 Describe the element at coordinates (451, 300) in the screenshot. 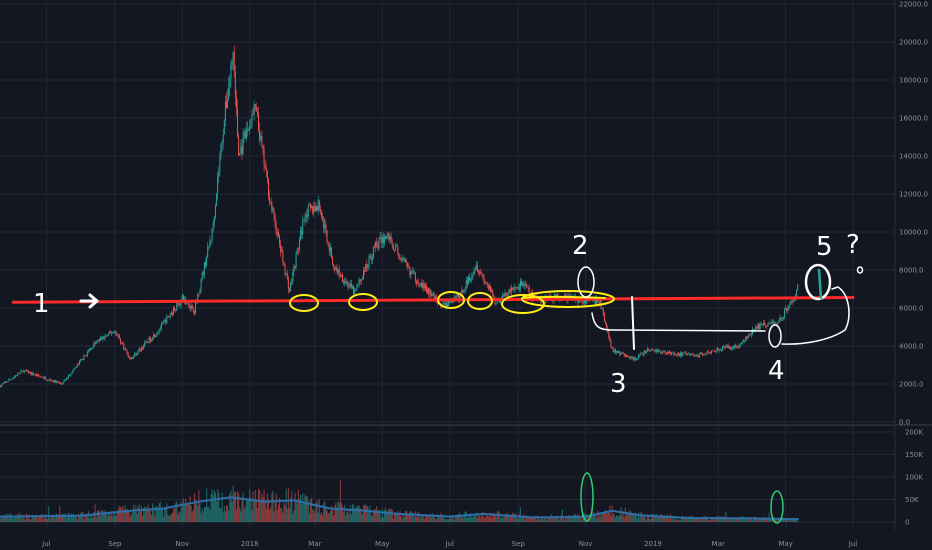

I see `highlight-ellipse` at that location.